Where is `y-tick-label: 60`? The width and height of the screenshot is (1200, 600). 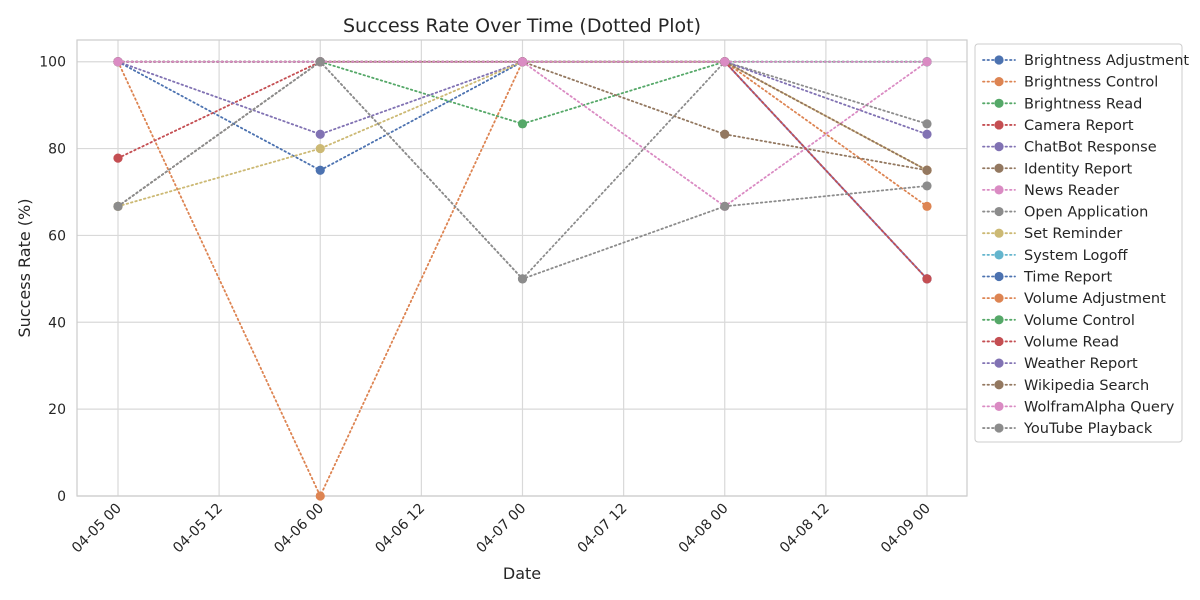 y-tick-label: 60 is located at coordinates (57, 236).